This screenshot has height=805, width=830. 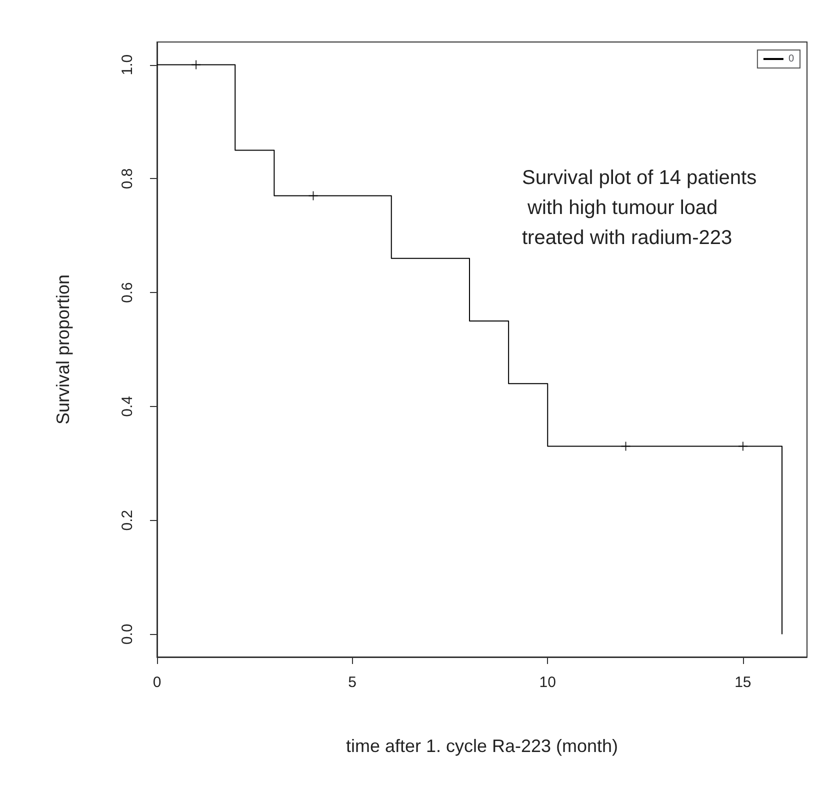 What do you see at coordinates (63, 349) in the screenshot?
I see `y-axis-title: Survival proportion` at bounding box center [63, 349].